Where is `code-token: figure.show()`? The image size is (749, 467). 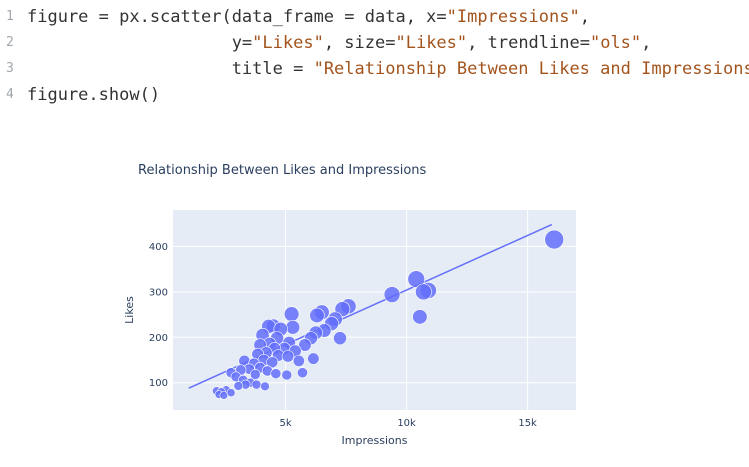
code-token: figure.show() is located at coordinates (94, 95).